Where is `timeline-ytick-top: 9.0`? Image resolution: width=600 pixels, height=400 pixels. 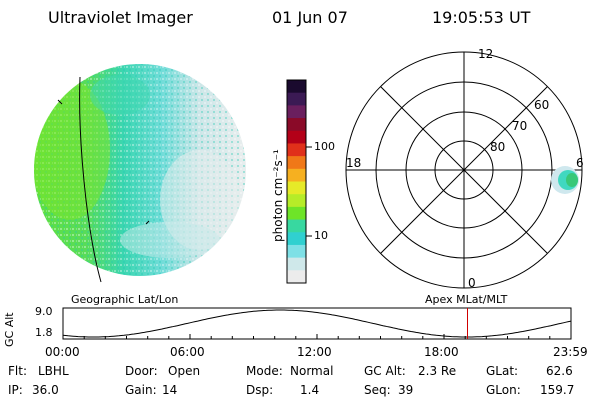 timeline-ytick-top: 9.0 is located at coordinates (44, 311).